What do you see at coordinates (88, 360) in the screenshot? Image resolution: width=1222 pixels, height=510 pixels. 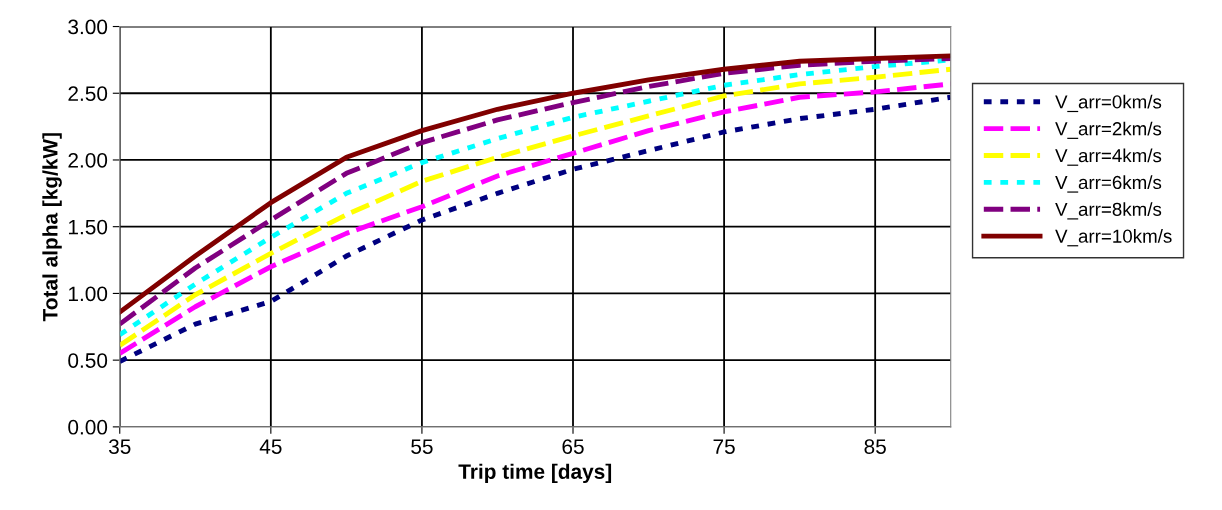 I see `y-tick-label: 0.50` at bounding box center [88, 360].